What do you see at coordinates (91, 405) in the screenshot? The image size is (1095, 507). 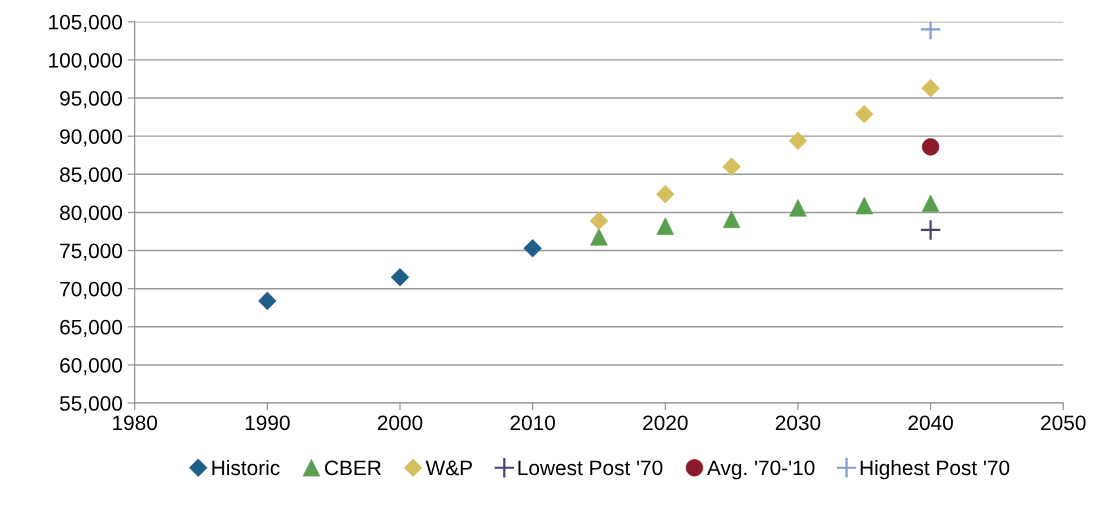 I see `y-tick-label: 55,000` at bounding box center [91, 405].